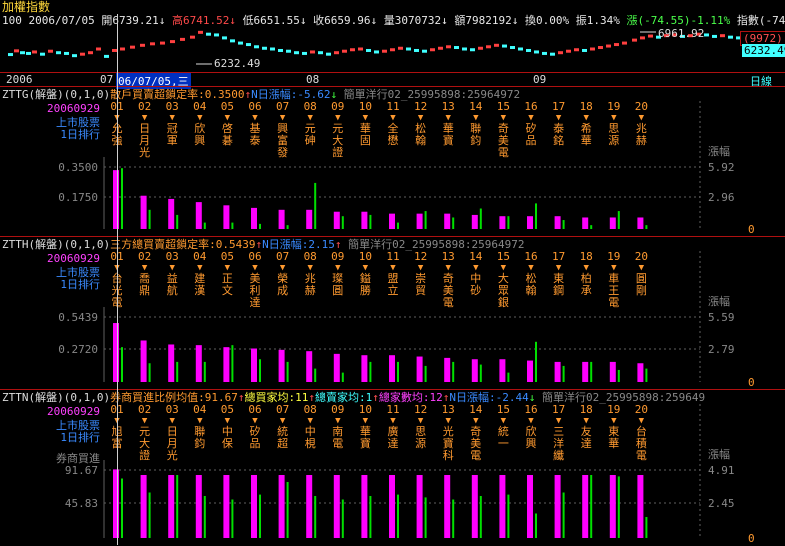  What do you see at coordinates (73, 258) in the screenshot?
I see `panel-date: 20060929` at bounding box center [73, 258].